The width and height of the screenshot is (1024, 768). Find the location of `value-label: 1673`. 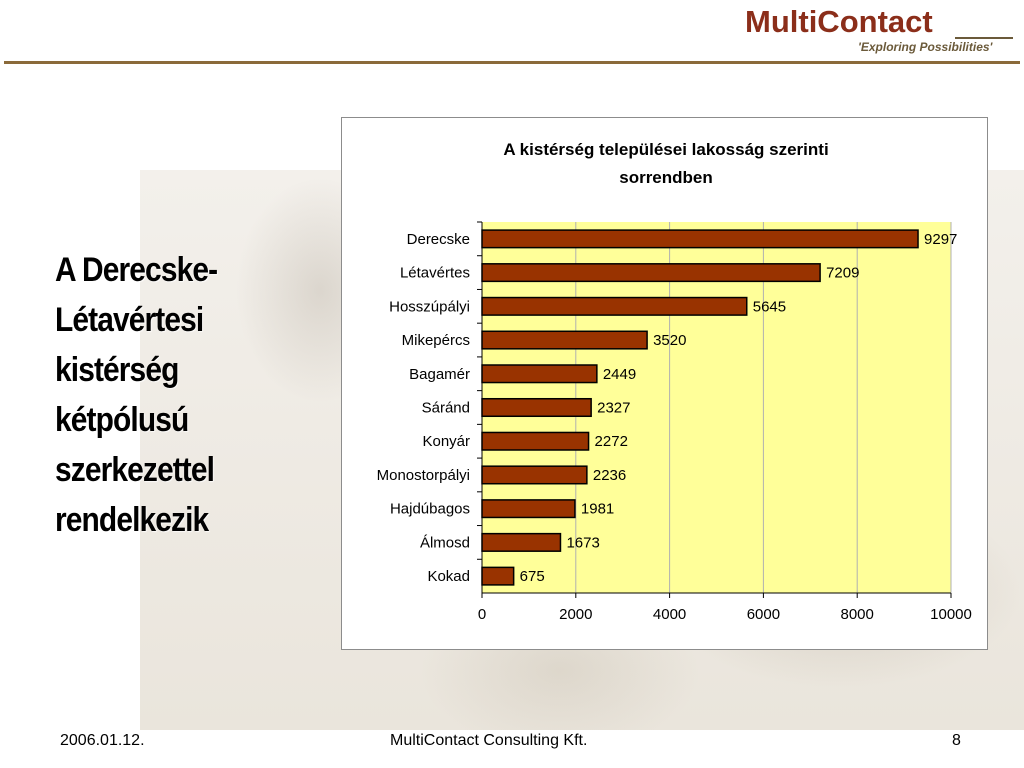

value-label: 1673 is located at coordinates (582, 542).